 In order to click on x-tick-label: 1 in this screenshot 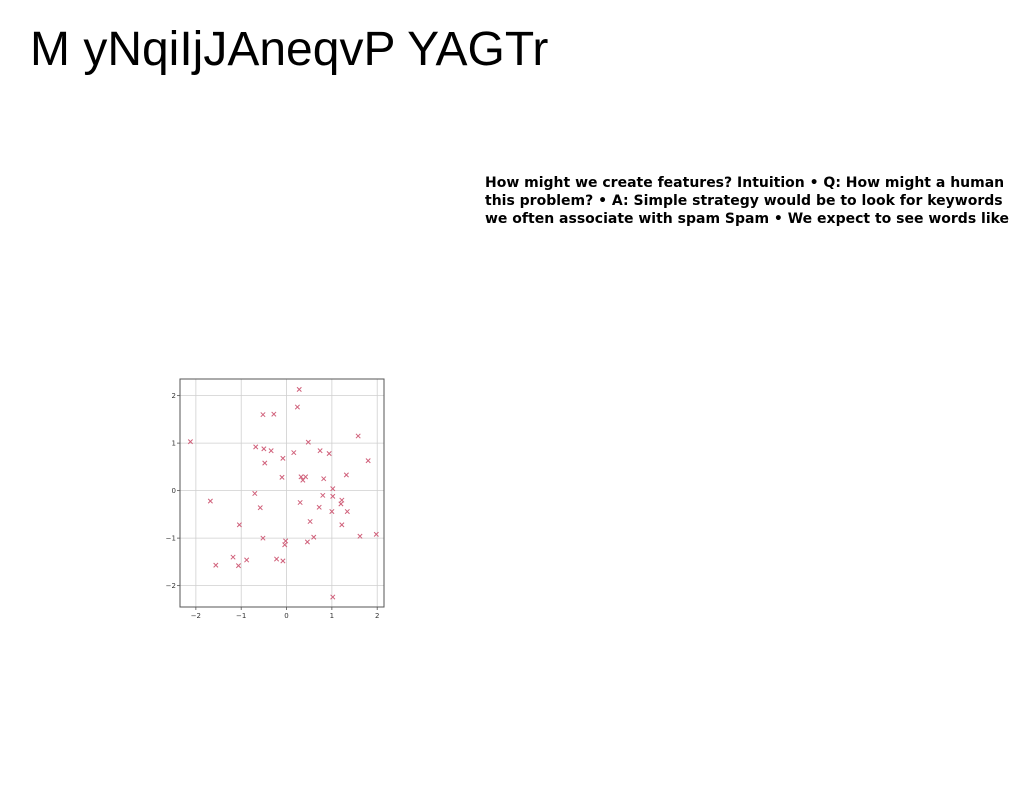, I will do `click(332, 616)`.